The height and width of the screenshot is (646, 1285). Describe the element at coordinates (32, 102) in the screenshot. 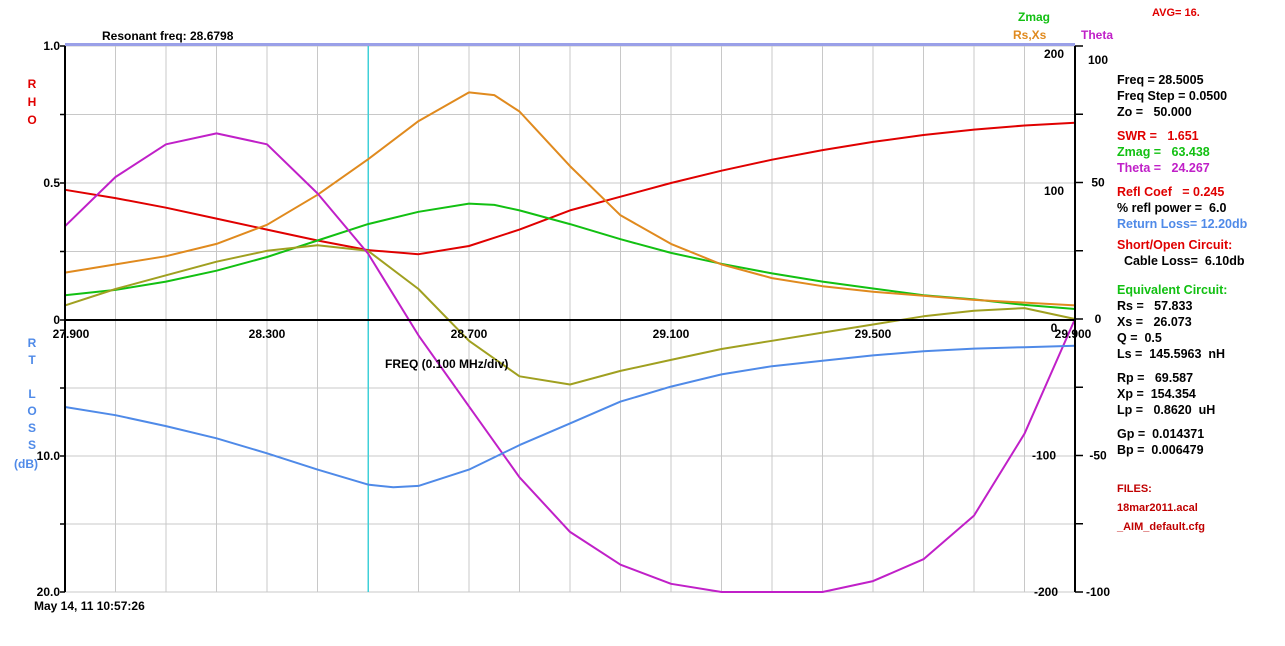

I see `rho-axis-label: H` at that location.